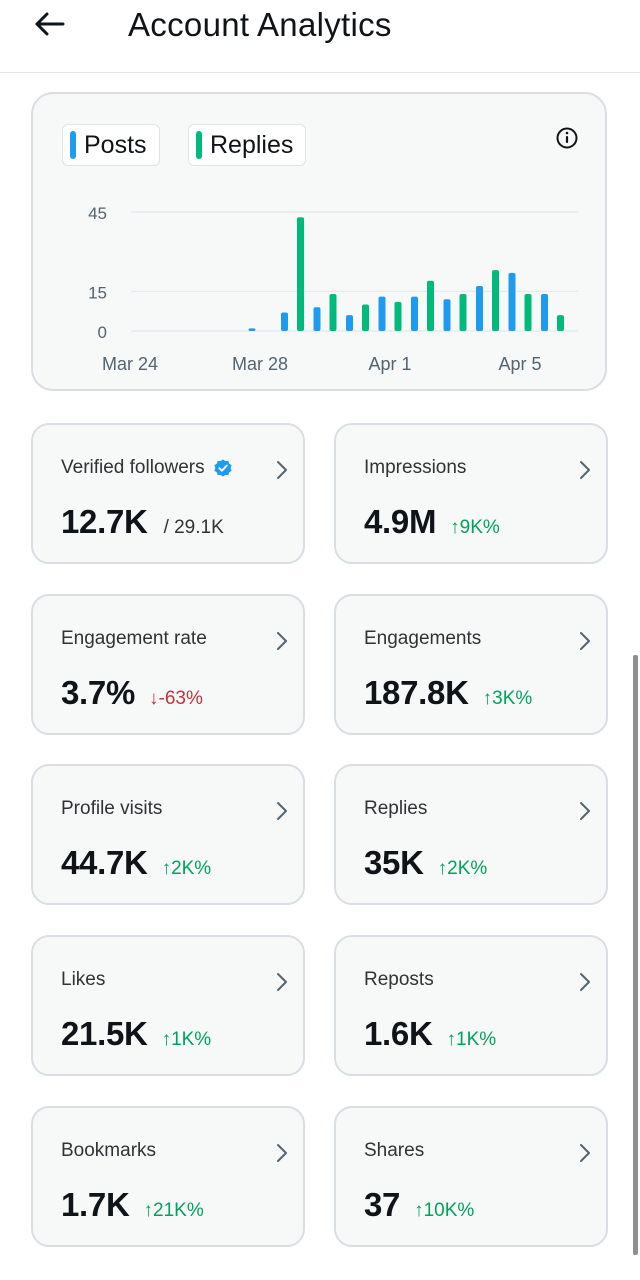  Describe the element at coordinates (507, 698) in the screenshot. I see `stat-change: ↑3K%` at that location.